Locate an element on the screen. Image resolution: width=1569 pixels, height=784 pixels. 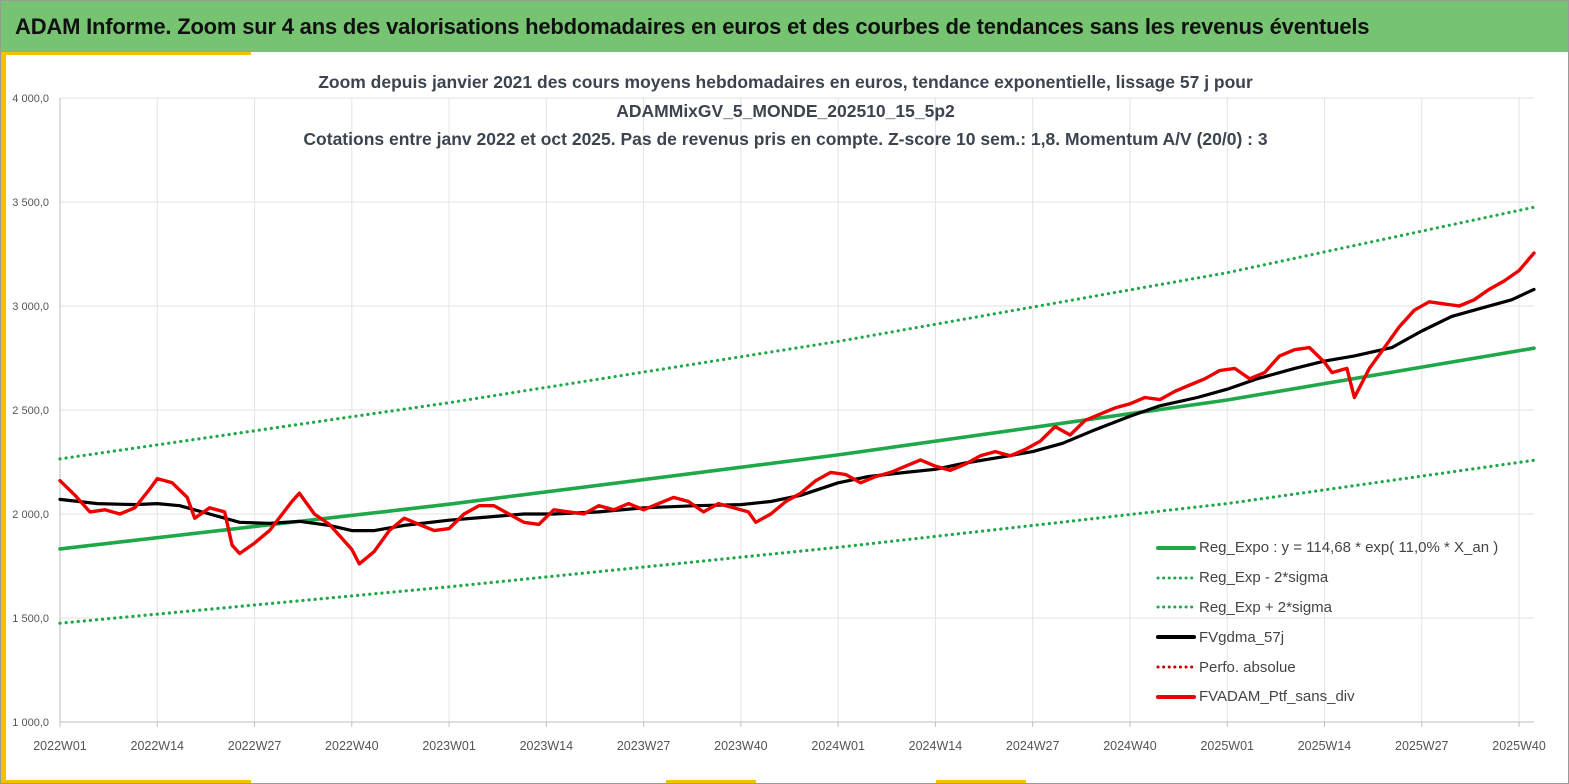
x-tick-label: 2023W27 is located at coordinates (644, 746).